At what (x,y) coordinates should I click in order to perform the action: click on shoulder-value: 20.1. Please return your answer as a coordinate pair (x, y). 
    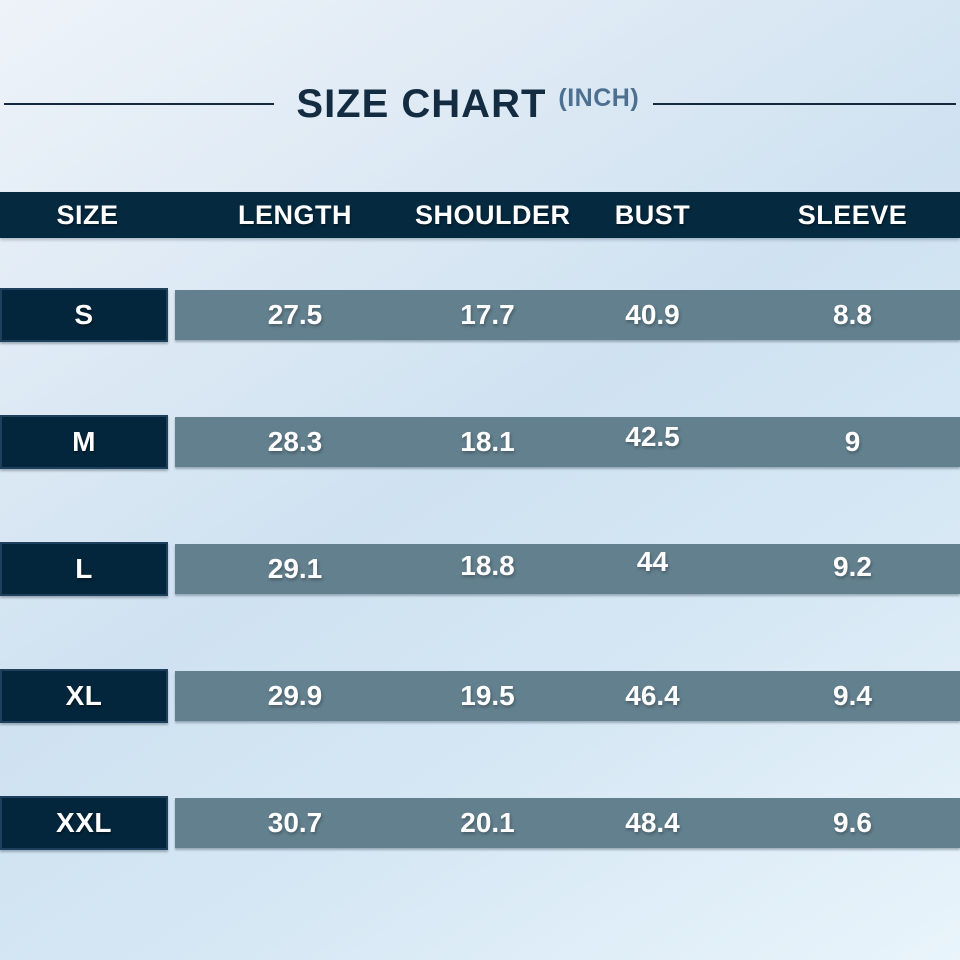
    Looking at the image, I should click on (487, 822).